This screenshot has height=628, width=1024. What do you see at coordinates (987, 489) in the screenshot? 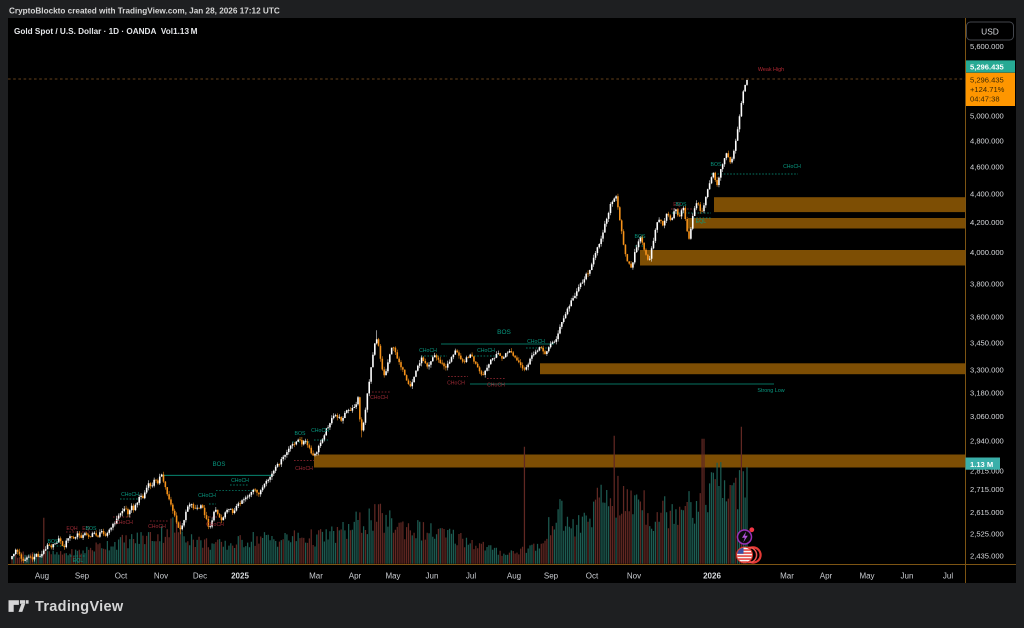
I see `svg-text: 2,715.000` at bounding box center [987, 489].